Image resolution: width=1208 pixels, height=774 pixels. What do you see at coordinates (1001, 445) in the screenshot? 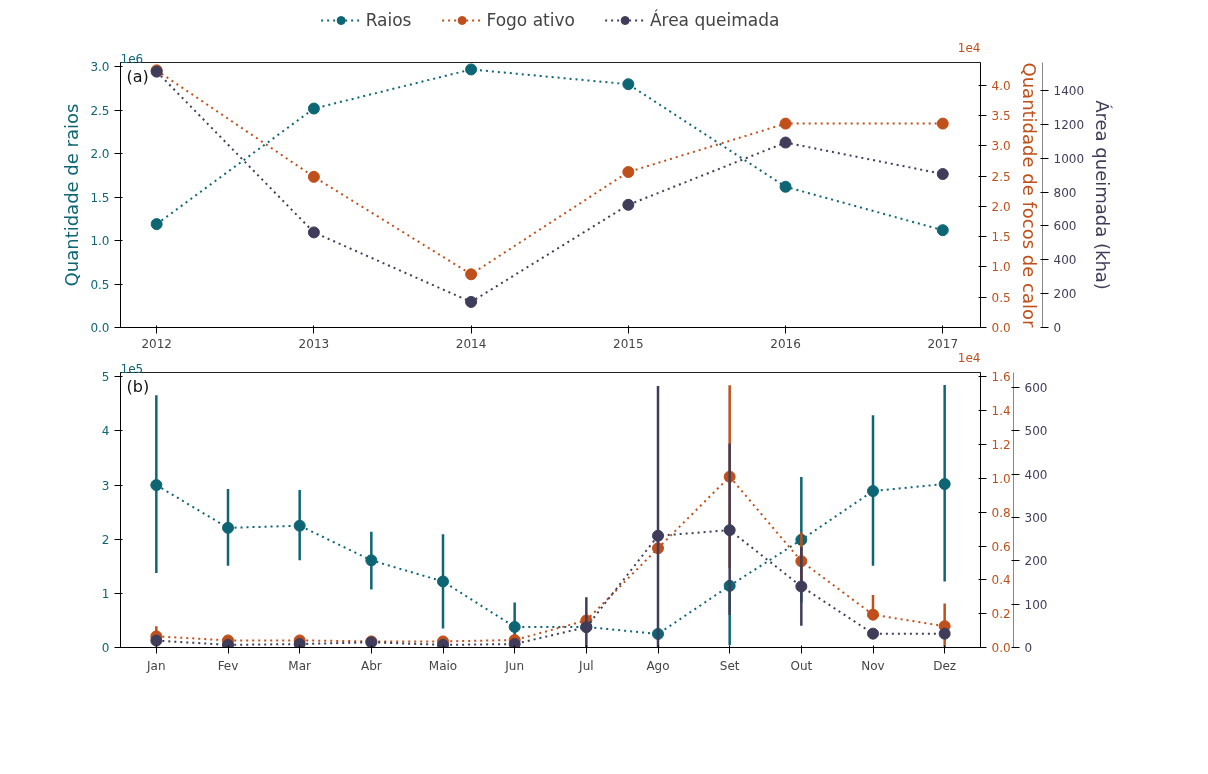
I see `y2-tick-label: 1.2` at bounding box center [1001, 445].